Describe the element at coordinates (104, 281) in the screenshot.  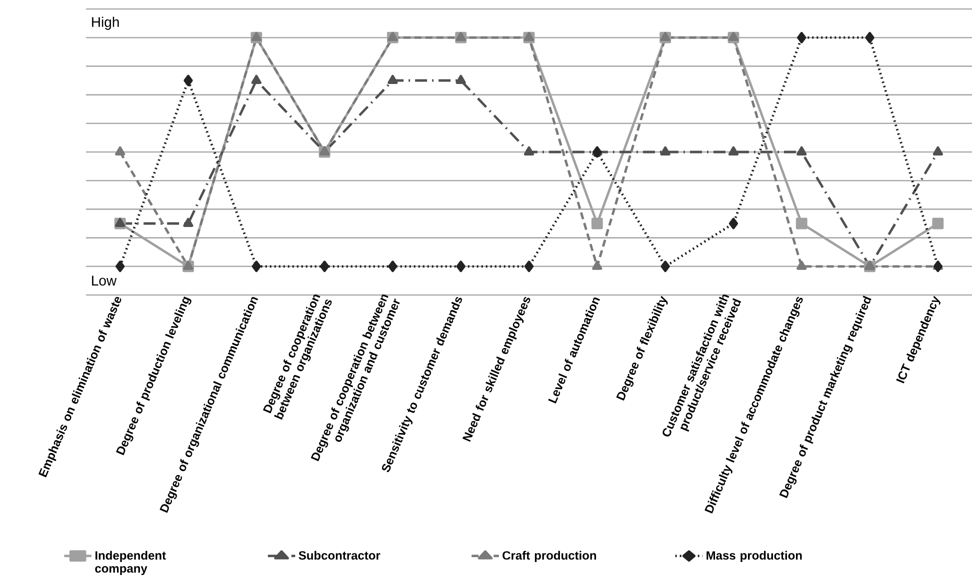
I see `text: Low` at that location.